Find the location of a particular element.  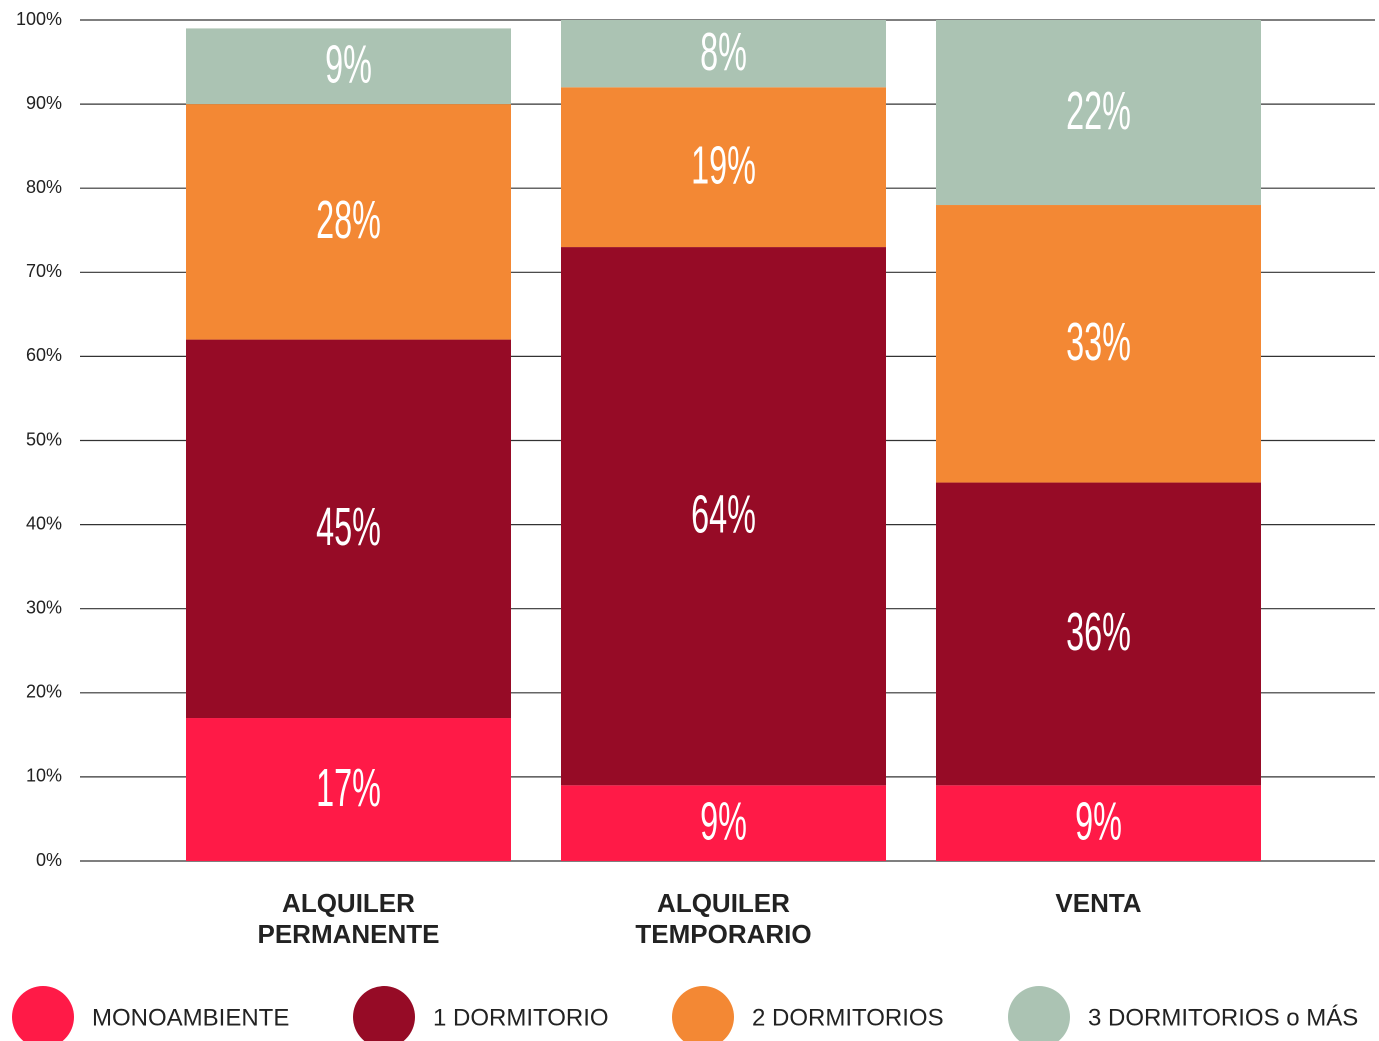

x-tick-label: ALQUILER PERMANENTE is located at coordinates (348, 918).